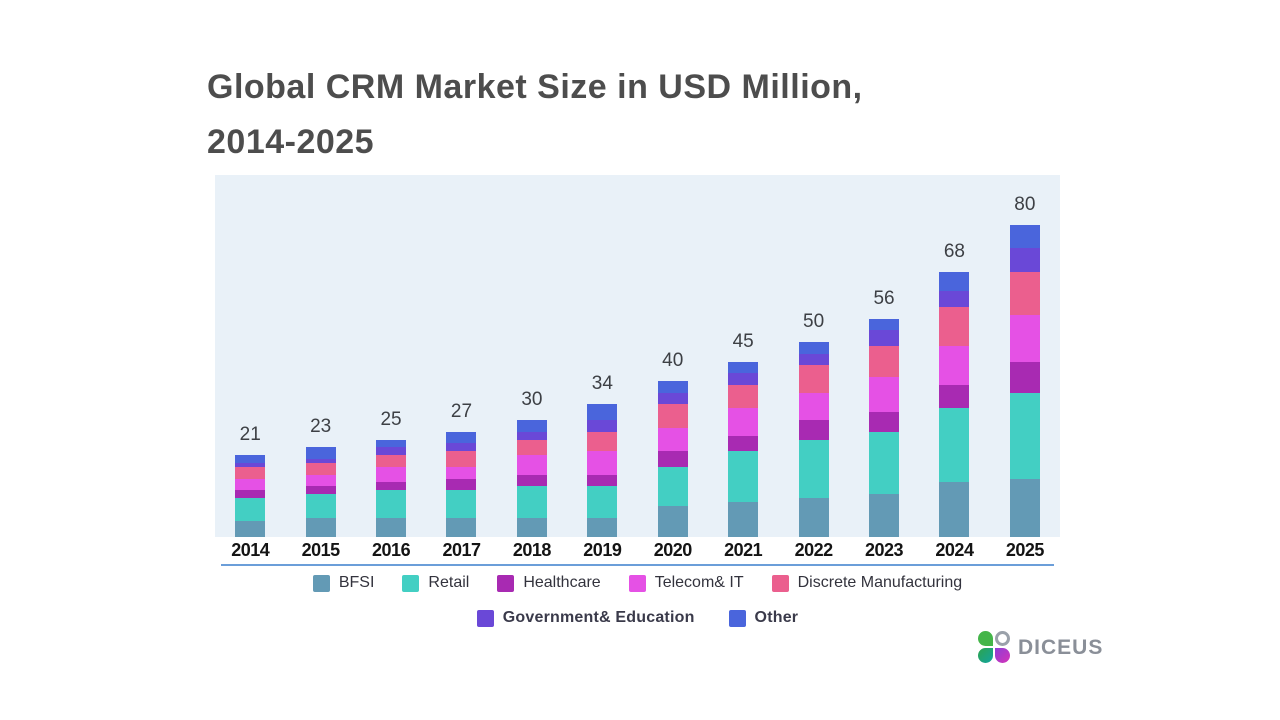 This screenshot has height=720, width=1280. I want to click on clover-petal-magenta, so click(1002, 655).